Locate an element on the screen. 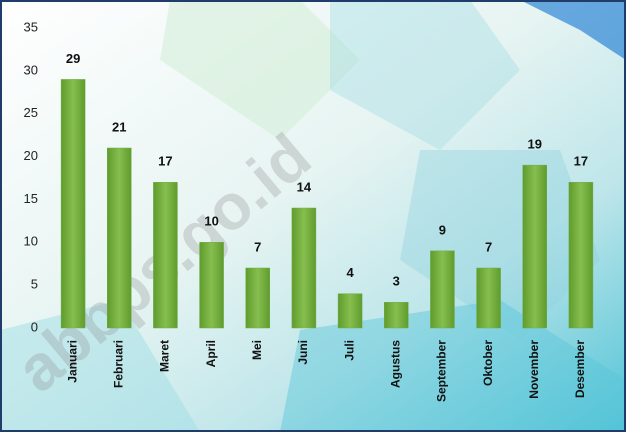 The image size is (626, 432). data-label: 10 is located at coordinates (211, 221).